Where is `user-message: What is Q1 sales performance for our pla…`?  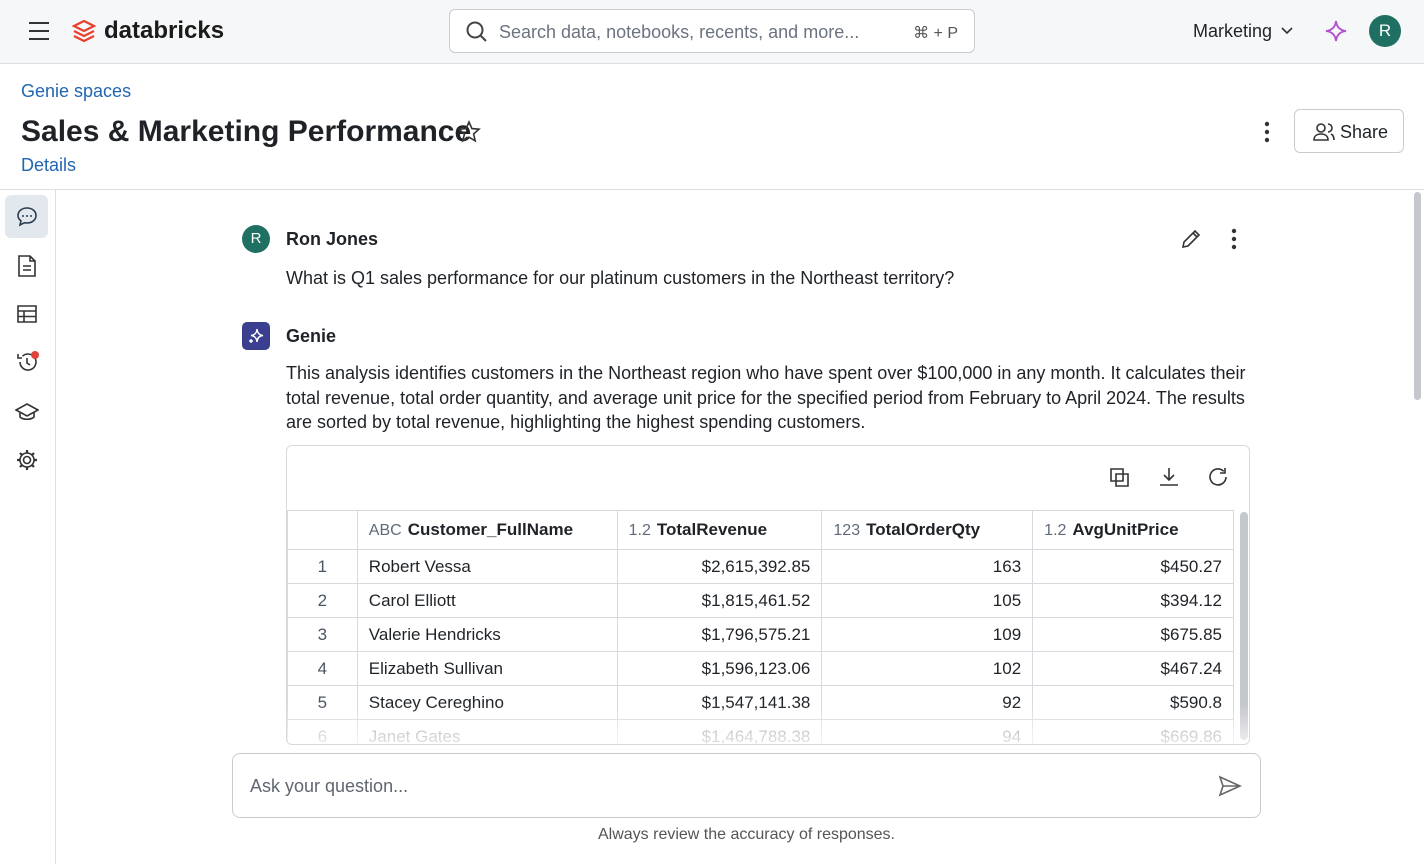
user-message: What is Q1 sales performance for our pla… is located at coordinates (620, 278).